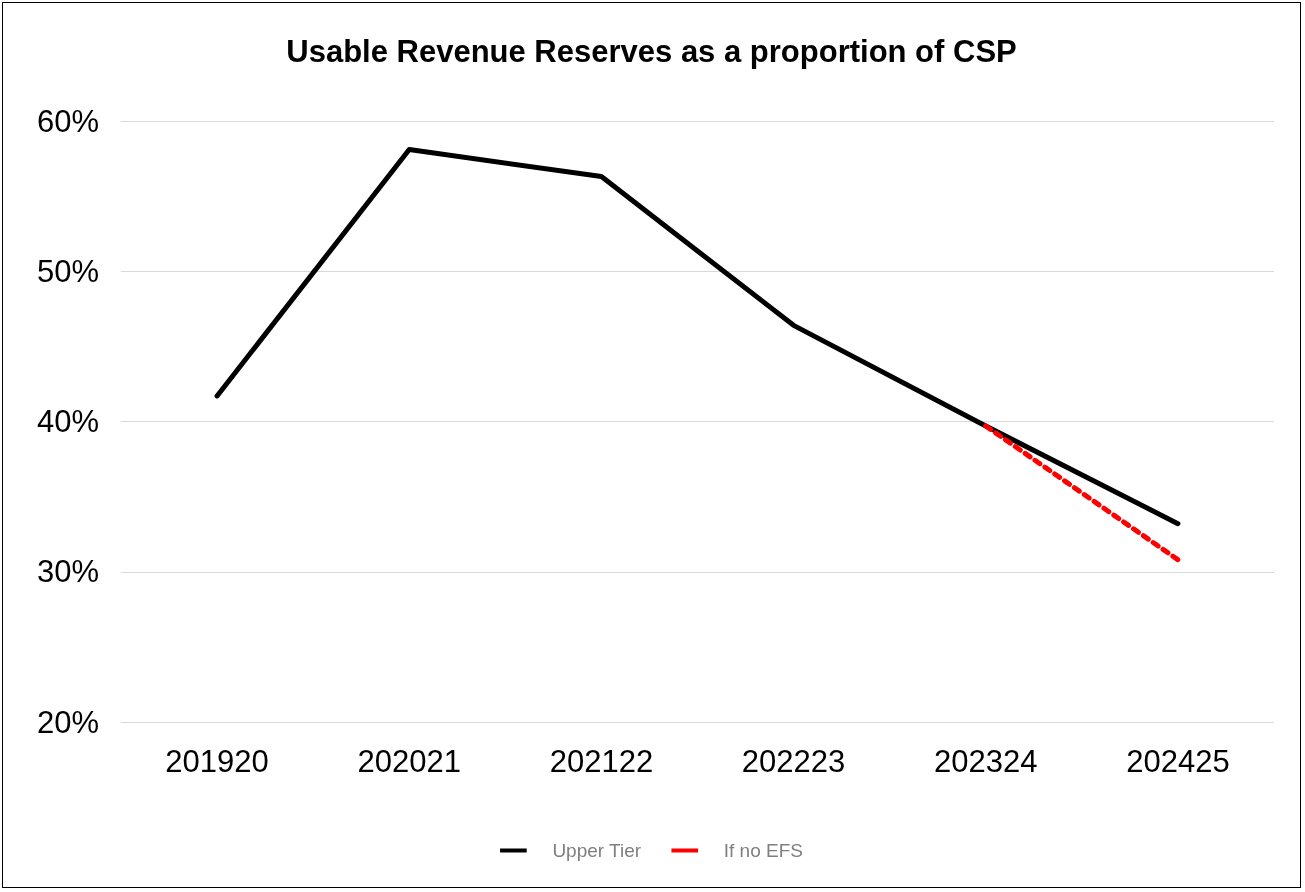  Describe the element at coordinates (67, 121) in the screenshot. I see `y-tick-label: 60%` at that location.